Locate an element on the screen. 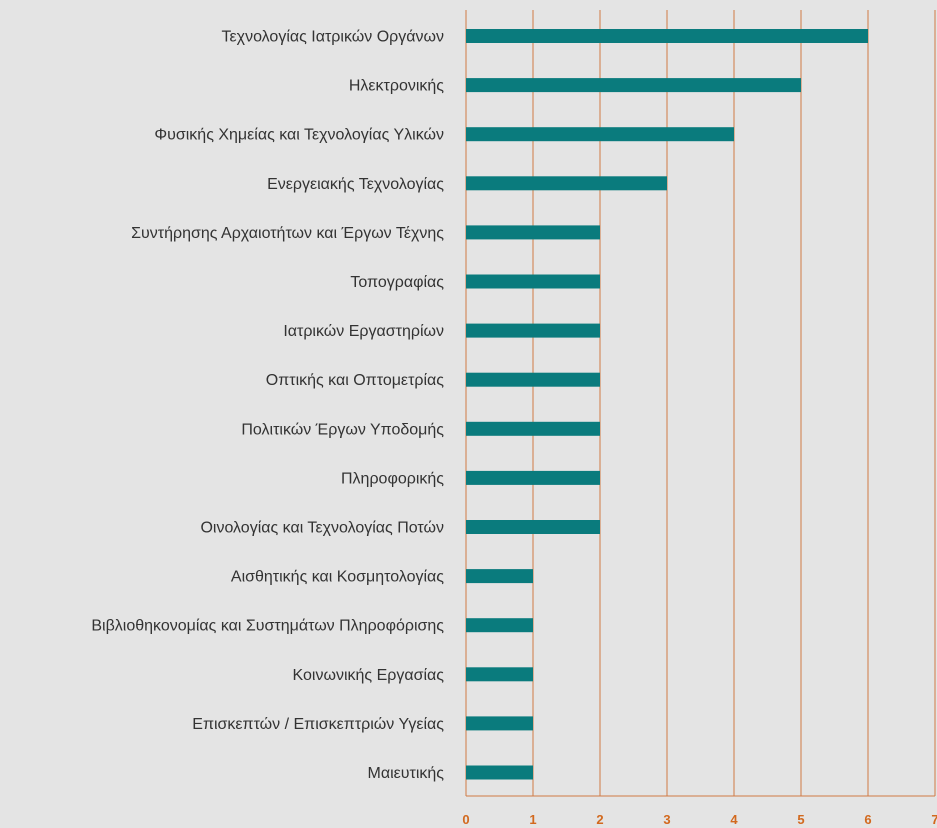 This screenshot has height=828, width=937. category-label: Μαιευτικής is located at coordinates (406, 773).